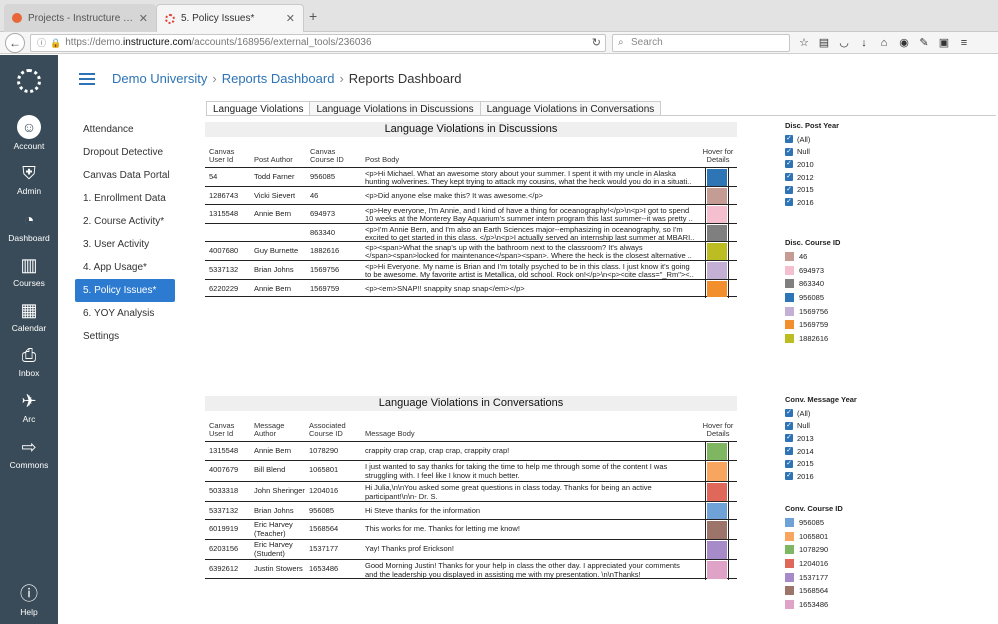 This screenshot has width=998, height=624. What do you see at coordinates (812, 257) in the screenshot?
I see `legend-item: 46` at bounding box center [812, 257].